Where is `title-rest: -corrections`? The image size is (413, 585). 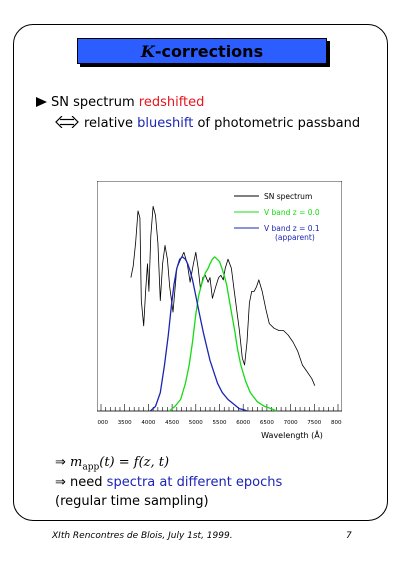 title-rest: -corrections is located at coordinates (209, 51).